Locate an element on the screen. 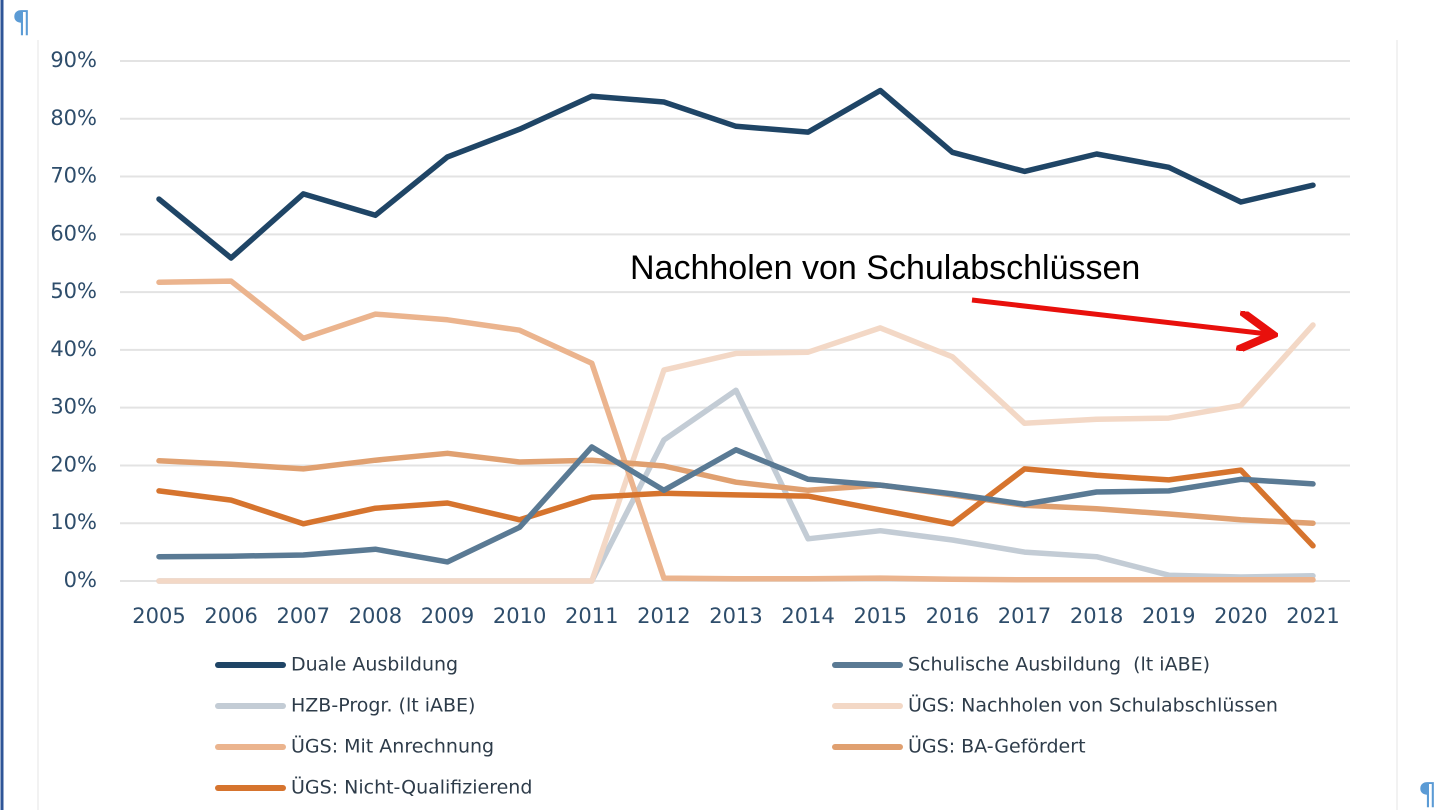 Image resolution: width=1439 pixels, height=810 pixels. x-tick-label: 2020 is located at coordinates (1240, 616).